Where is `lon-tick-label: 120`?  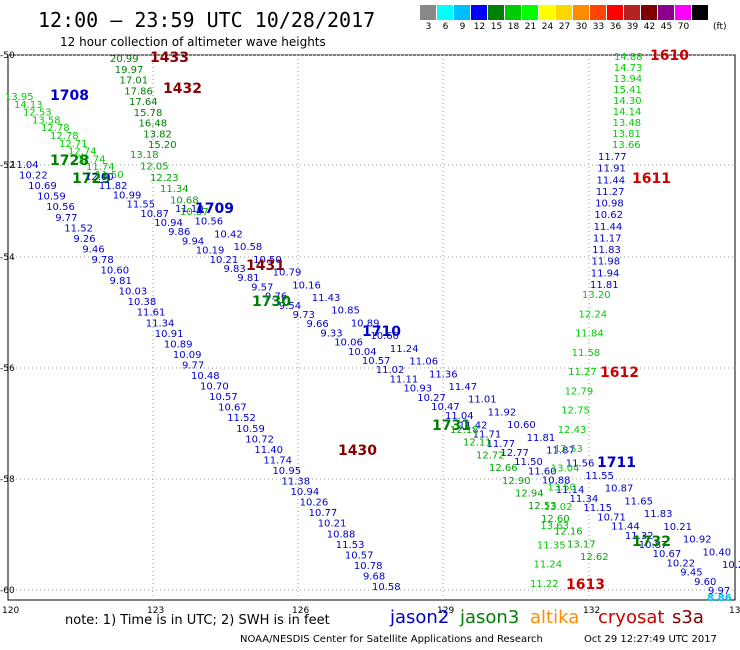
lon-tick-label: 120 is located at coordinates (10, 611).